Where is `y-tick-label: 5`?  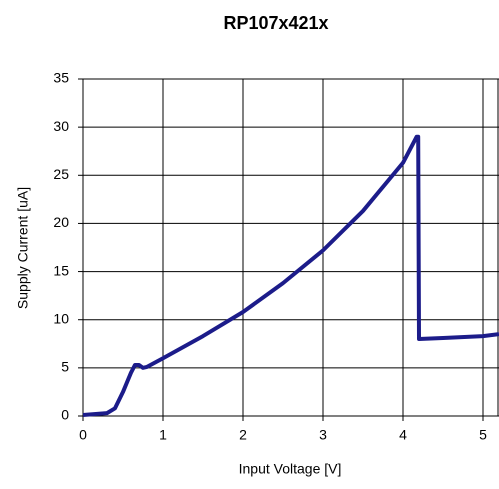
y-tick-label: 5 is located at coordinates (65, 367).